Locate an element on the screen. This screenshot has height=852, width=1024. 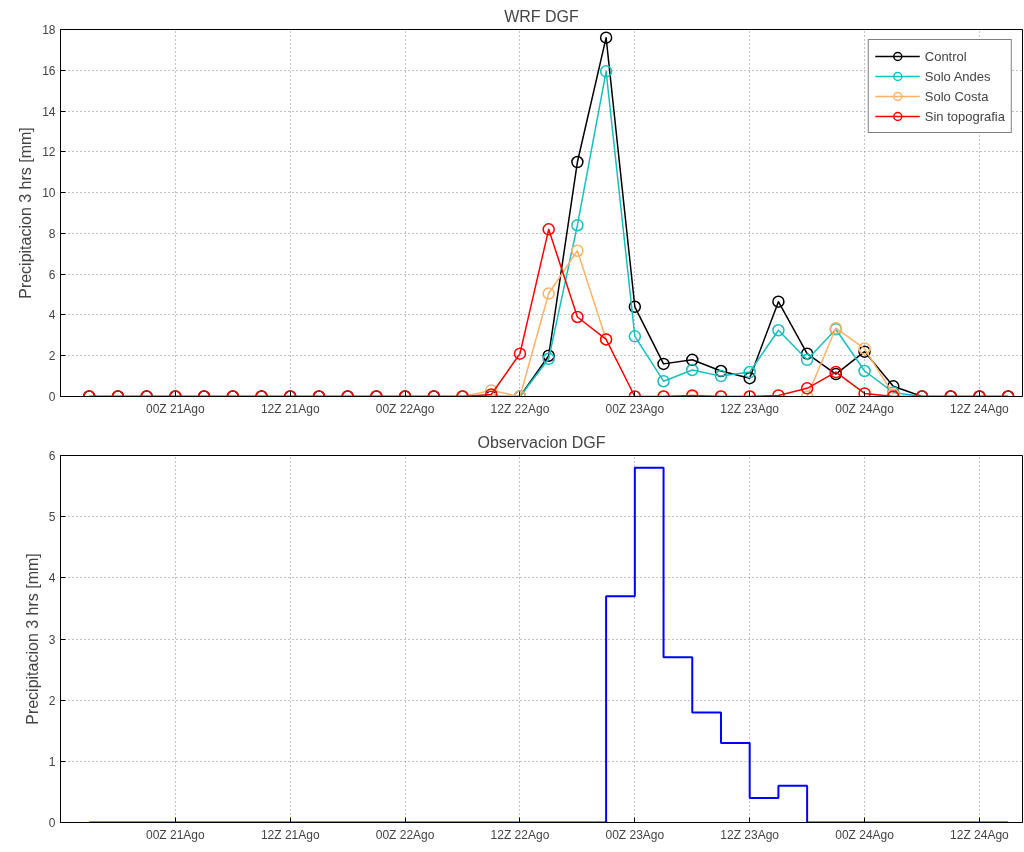
chart-title: Observacion DGF is located at coordinates (541, 442).